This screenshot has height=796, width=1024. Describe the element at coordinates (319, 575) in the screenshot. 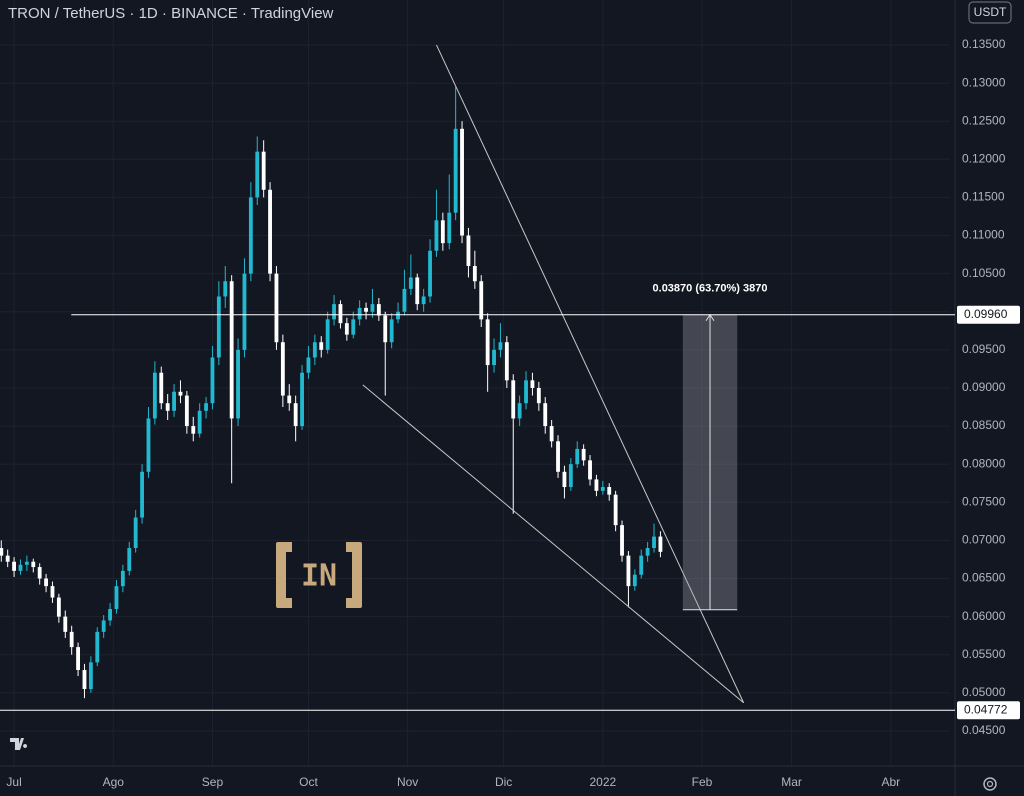

I see `watermark-logo: IN` at that location.